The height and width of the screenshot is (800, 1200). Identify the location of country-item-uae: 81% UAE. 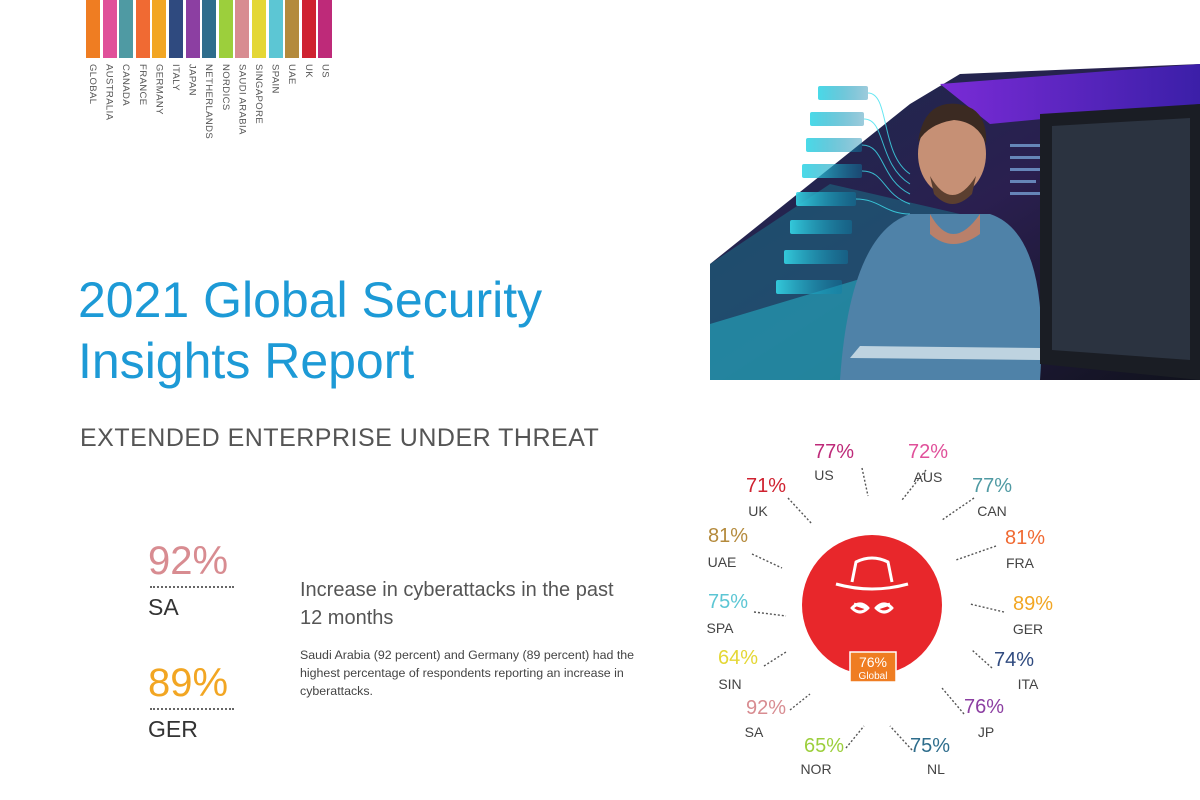
(745, 547).